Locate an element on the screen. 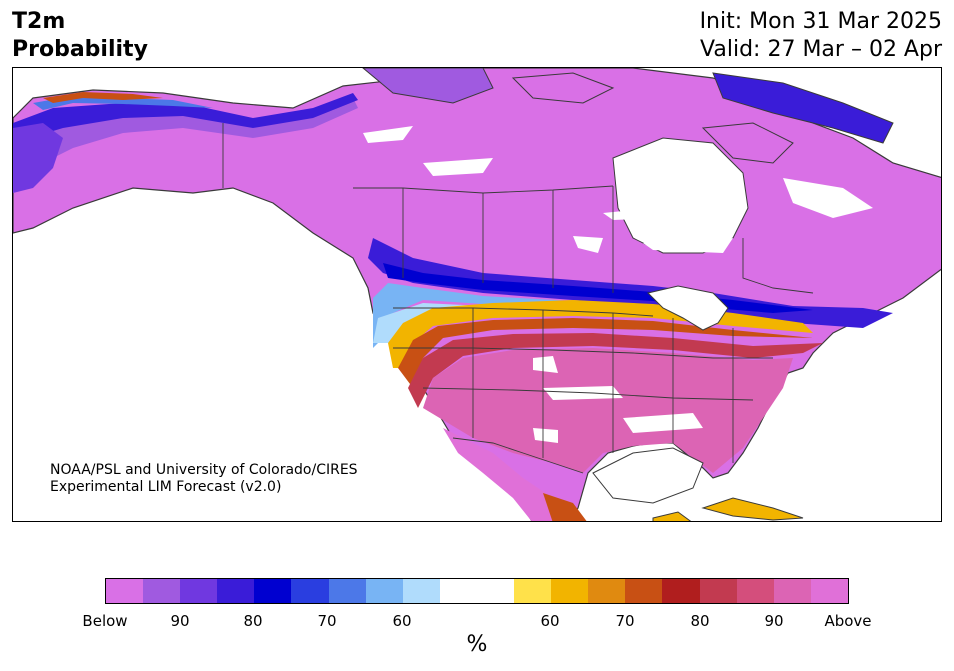 Image resolution: width=954 pixels, height=671 pixels. colorbar-ticks: Below 90 80 70 60 60 70 80 90 Above is located at coordinates (477, 622).